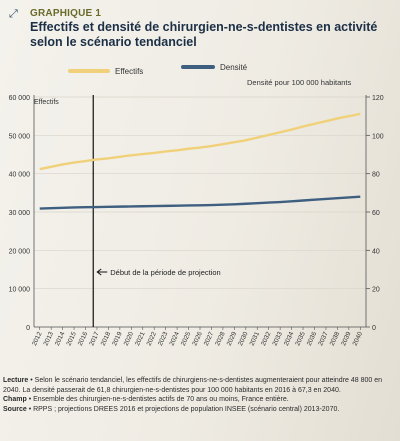 The image size is (400, 441). Describe the element at coordinates (129, 71) in the screenshot. I see `legend-label-effectifs: Effectifs` at that location.